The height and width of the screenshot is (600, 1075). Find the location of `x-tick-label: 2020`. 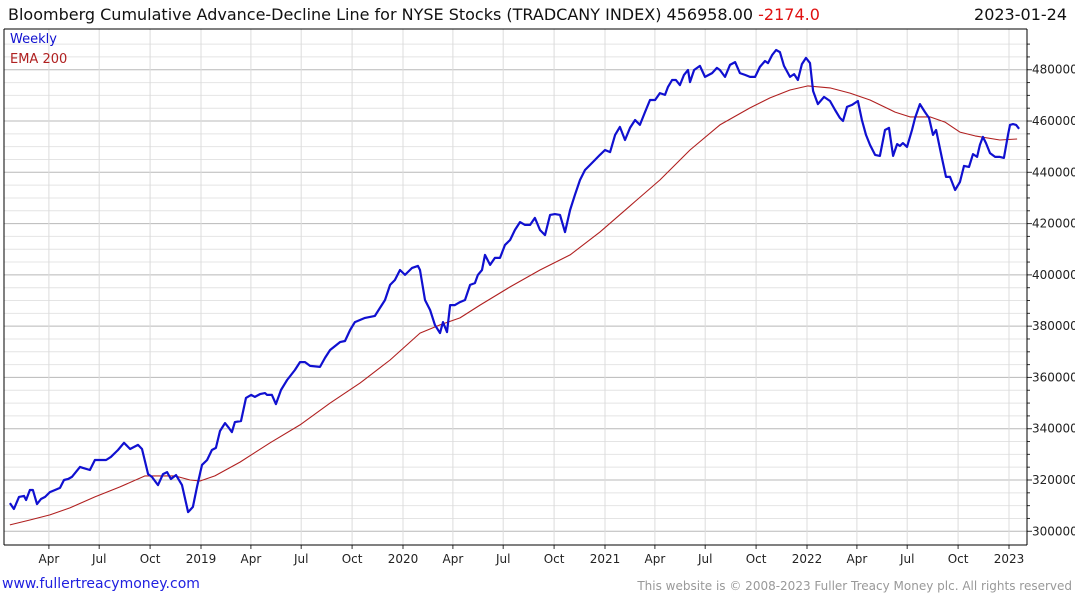

x-tick-label: 2020 is located at coordinates (403, 559).